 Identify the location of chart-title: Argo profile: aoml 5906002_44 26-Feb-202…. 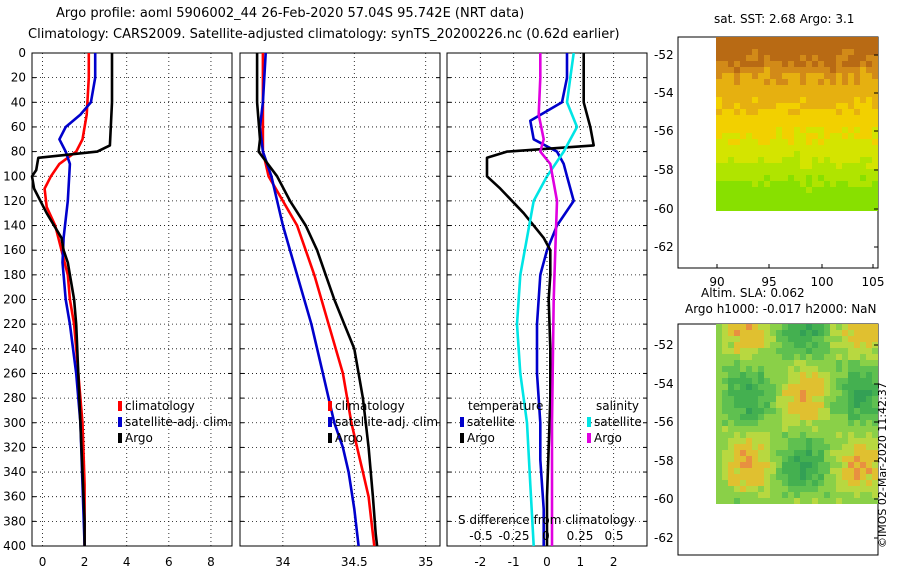
(290, 13).